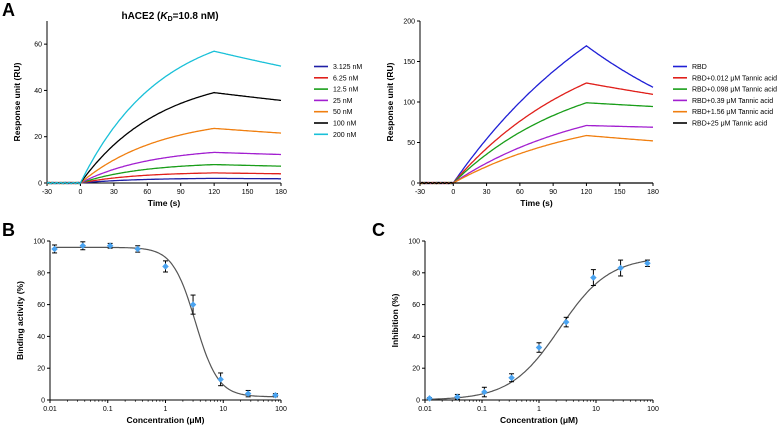 The image size is (782, 426). I want to click on legend-label: 12.5 nM, so click(345, 90).